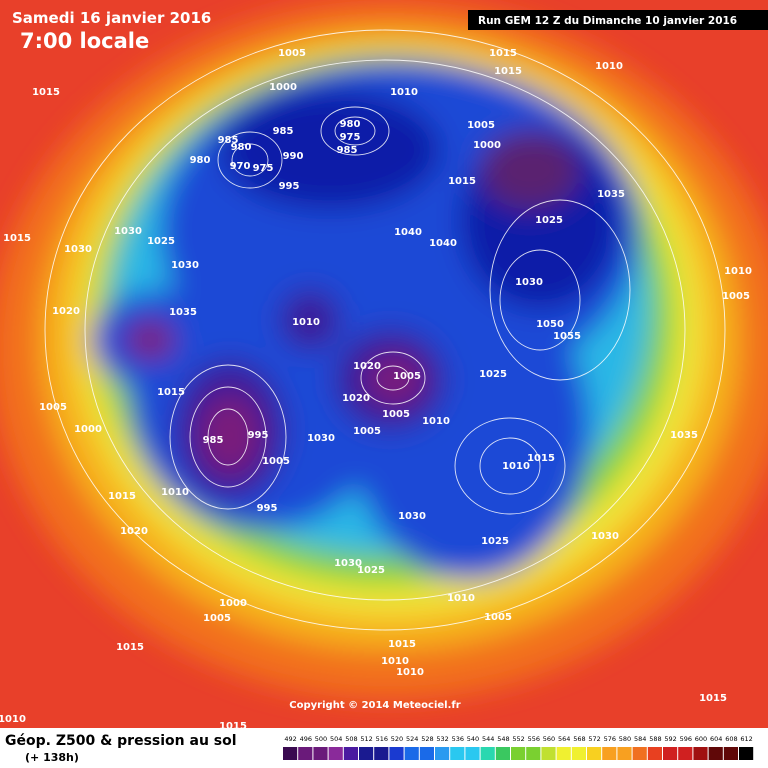 The width and height of the screenshot is (768, 768). Describe the element at coordinates (594, 739) in the screenshot. I see `colorbar-label: 572` at that location.